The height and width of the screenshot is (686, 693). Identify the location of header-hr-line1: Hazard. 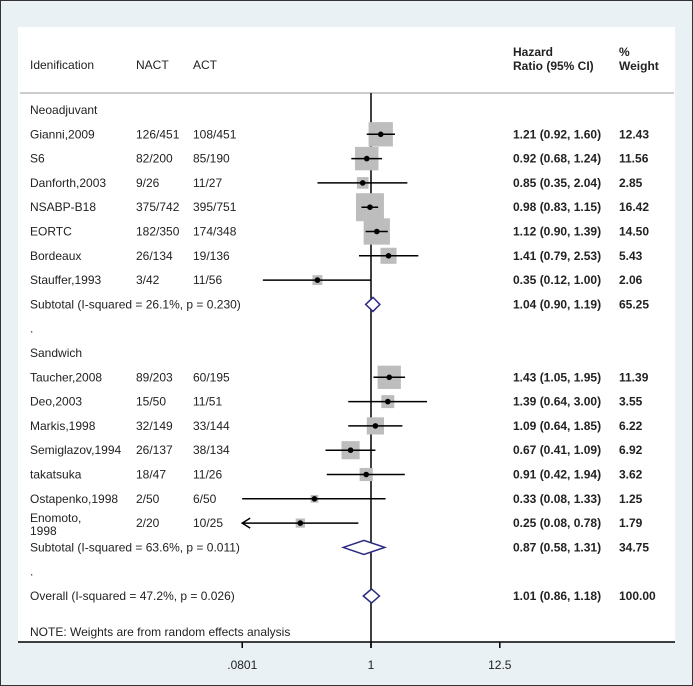
(533, 52).